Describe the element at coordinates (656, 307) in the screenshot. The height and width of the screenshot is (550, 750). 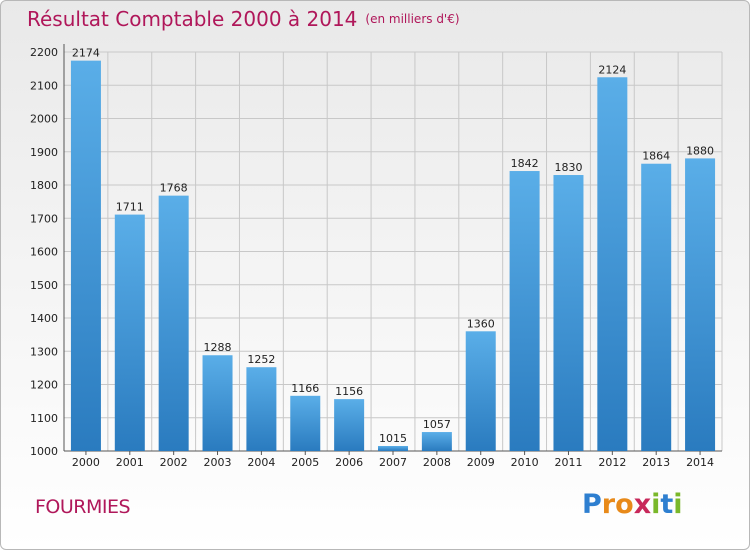
I see `bar-2013` at that location.